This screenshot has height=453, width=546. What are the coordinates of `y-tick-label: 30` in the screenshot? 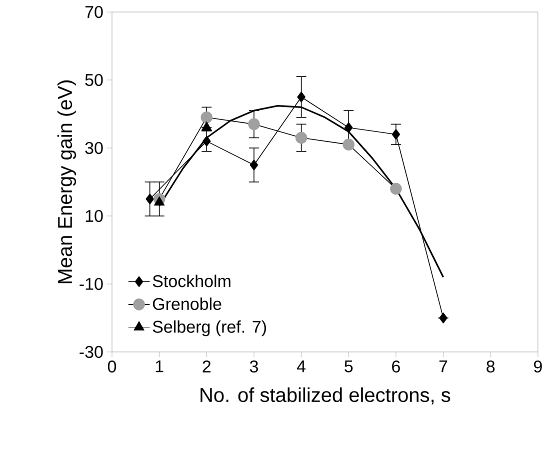 It's located at (94, 148).